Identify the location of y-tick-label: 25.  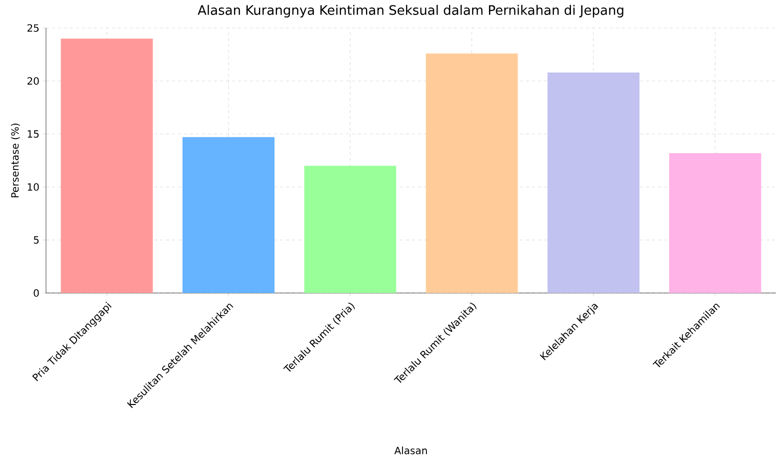
(33, 28).